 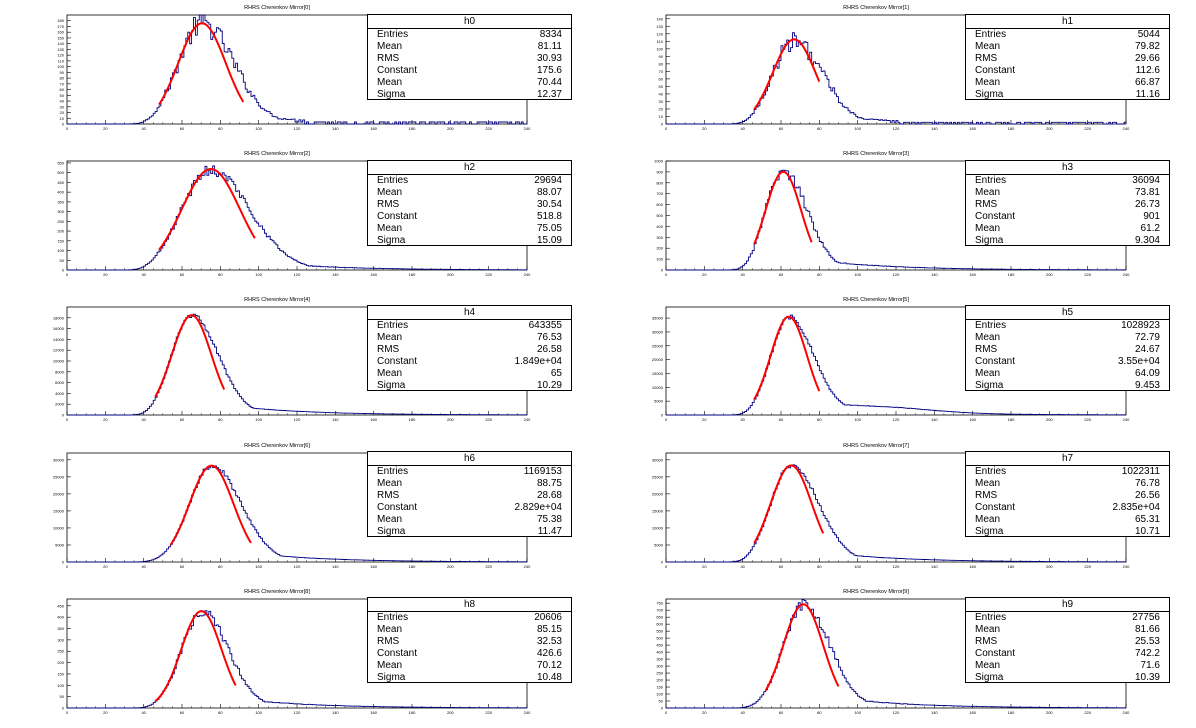 What do you see at coordinates (549, 349) in the screenshot?
I see `stats-value: 26.58` at bounding box center [549, 349].